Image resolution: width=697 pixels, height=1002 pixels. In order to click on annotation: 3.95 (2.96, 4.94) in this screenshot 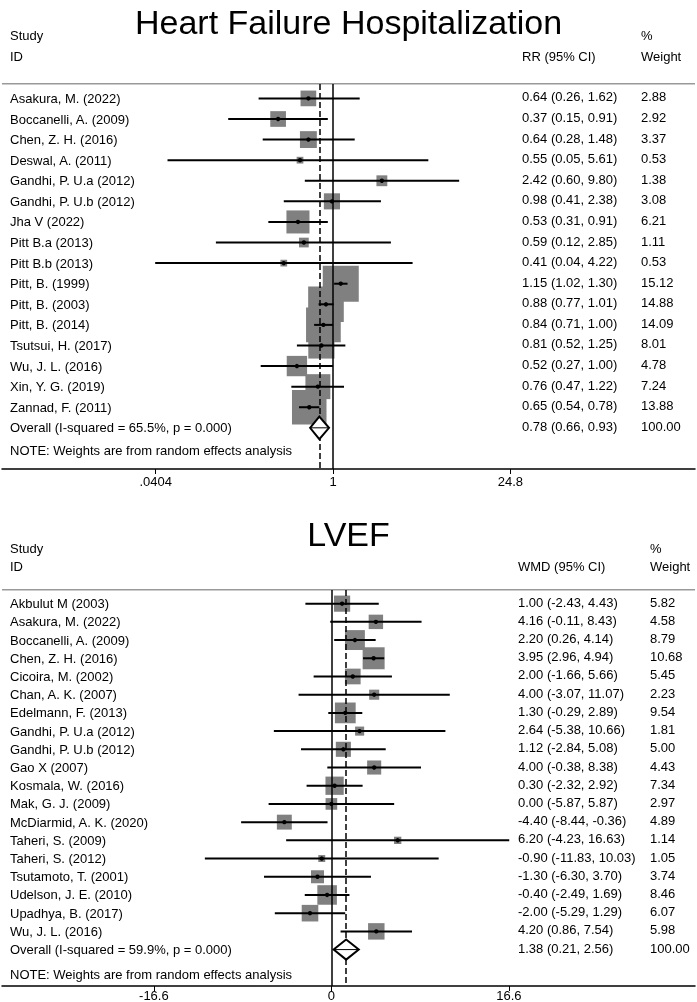, I will do `click(566, 657)`.